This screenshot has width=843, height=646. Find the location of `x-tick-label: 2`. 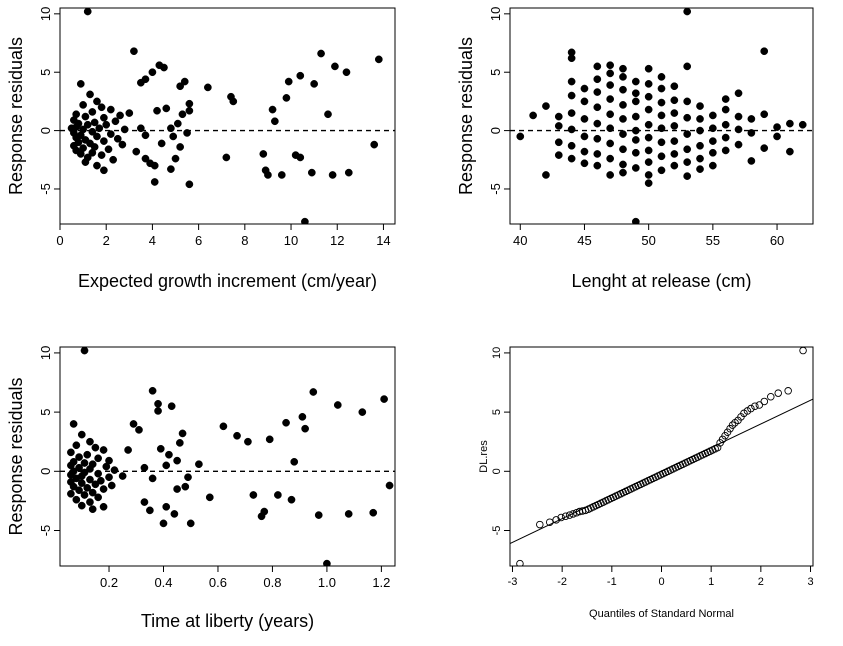

x-tick-label: 2 is located at coordinates (761, 582).